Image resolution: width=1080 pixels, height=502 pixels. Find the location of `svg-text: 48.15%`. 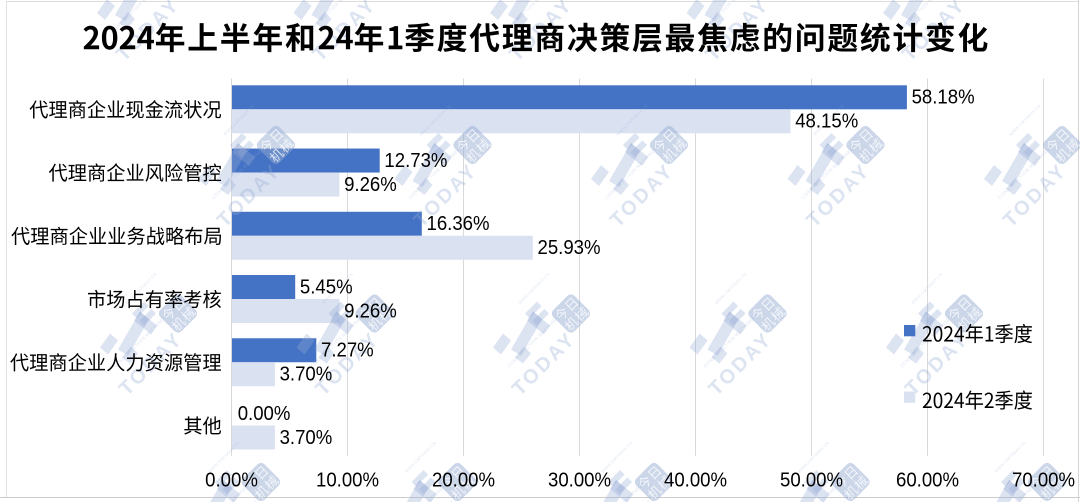

svg-text: 48.15% is located at coordinates (826, 122).